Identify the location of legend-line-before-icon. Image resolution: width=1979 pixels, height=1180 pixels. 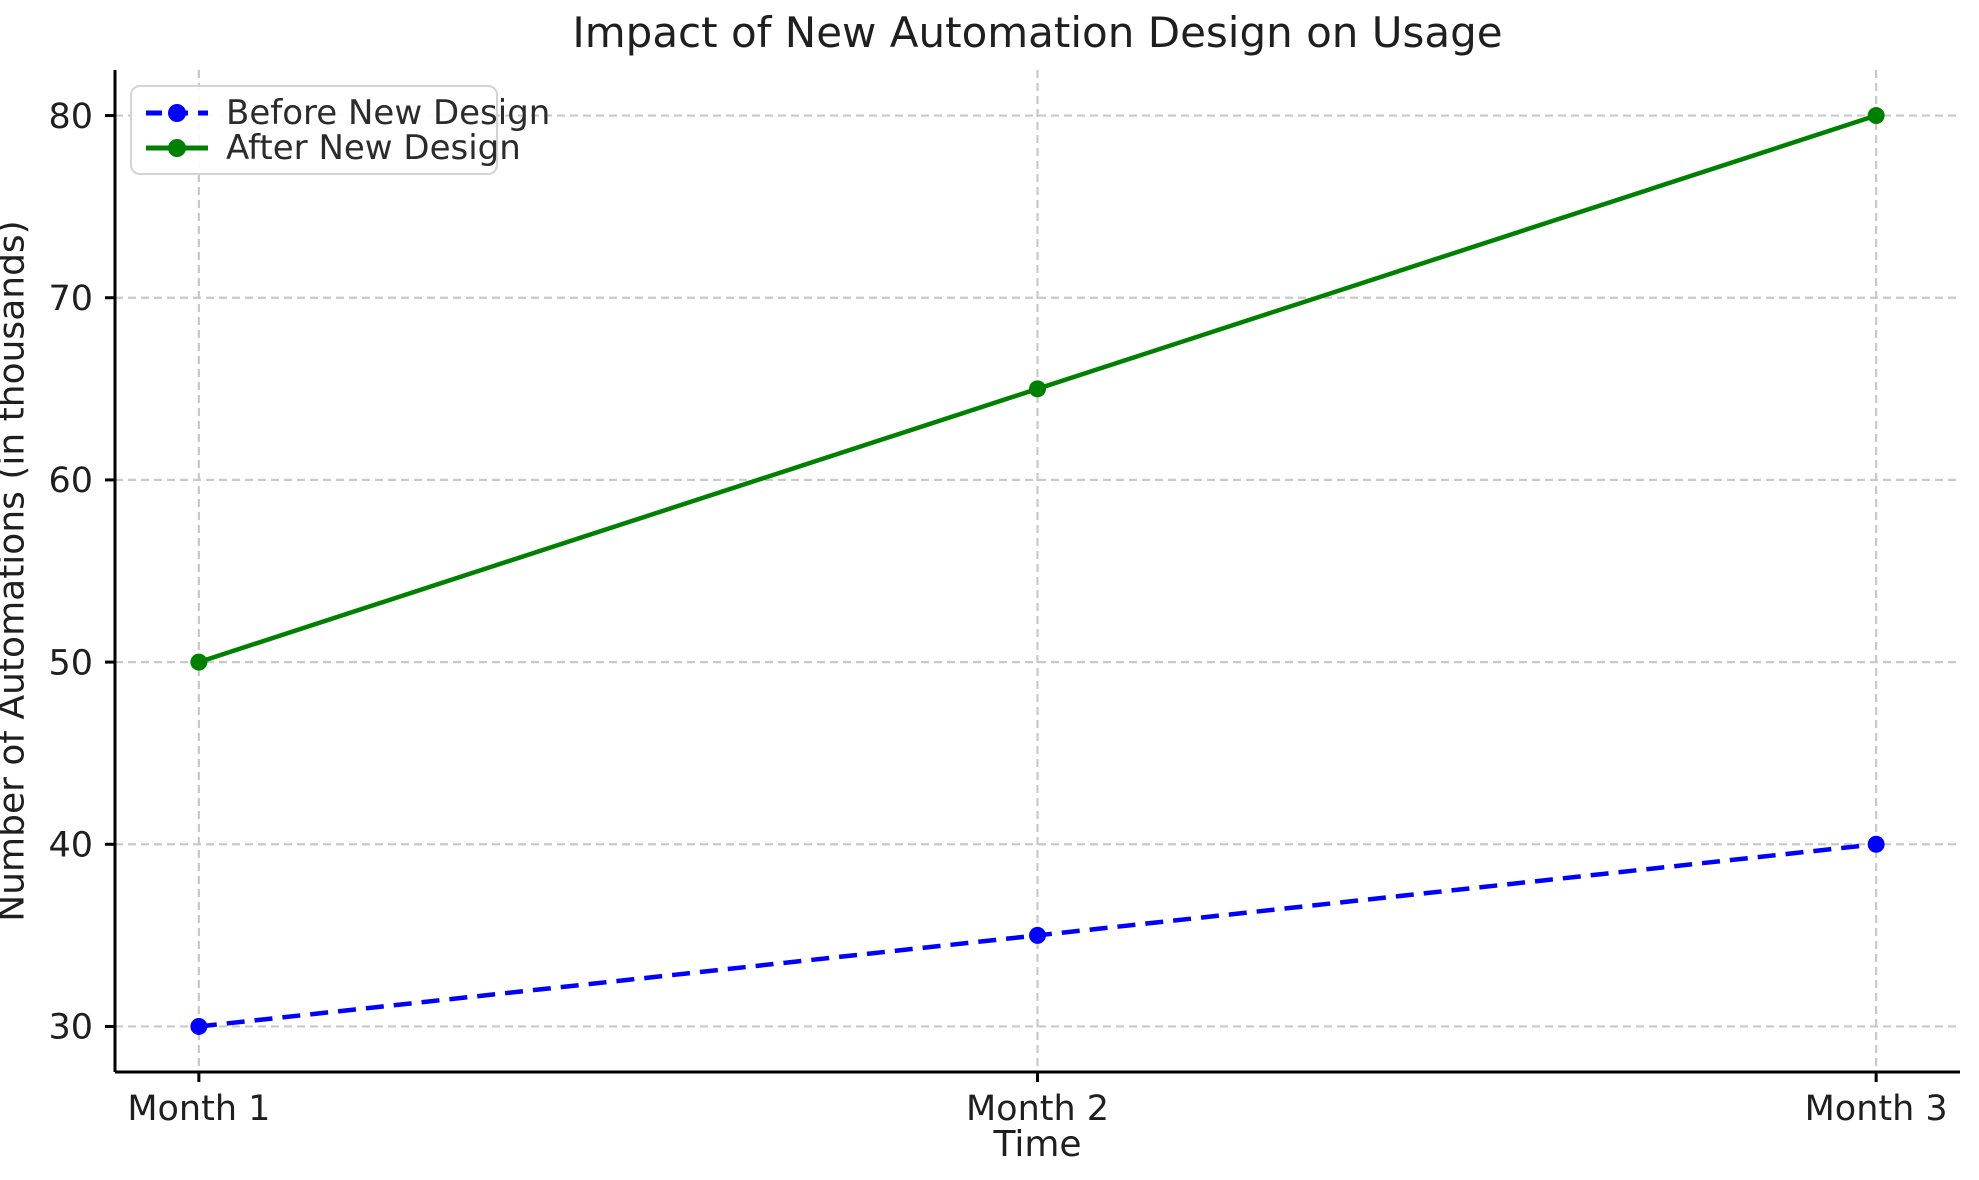
(177, 112).